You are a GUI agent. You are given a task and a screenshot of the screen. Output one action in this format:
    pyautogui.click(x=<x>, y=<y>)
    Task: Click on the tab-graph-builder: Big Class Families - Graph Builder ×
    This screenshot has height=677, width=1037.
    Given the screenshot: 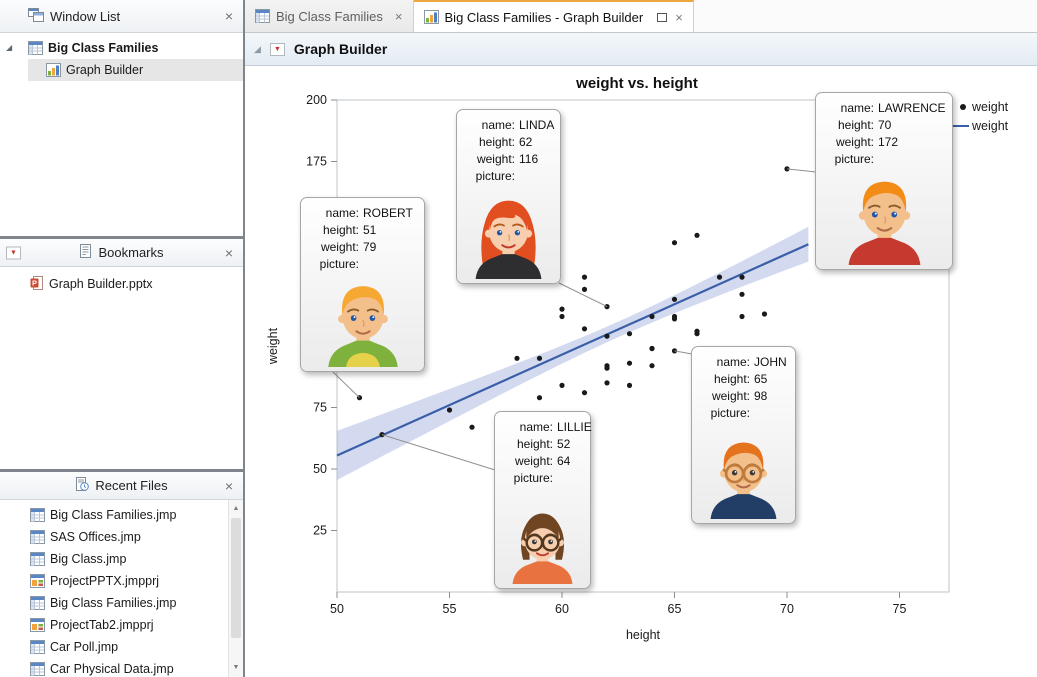 What is the action you would take?
    pyautogui.click(x=553, y=16)
    